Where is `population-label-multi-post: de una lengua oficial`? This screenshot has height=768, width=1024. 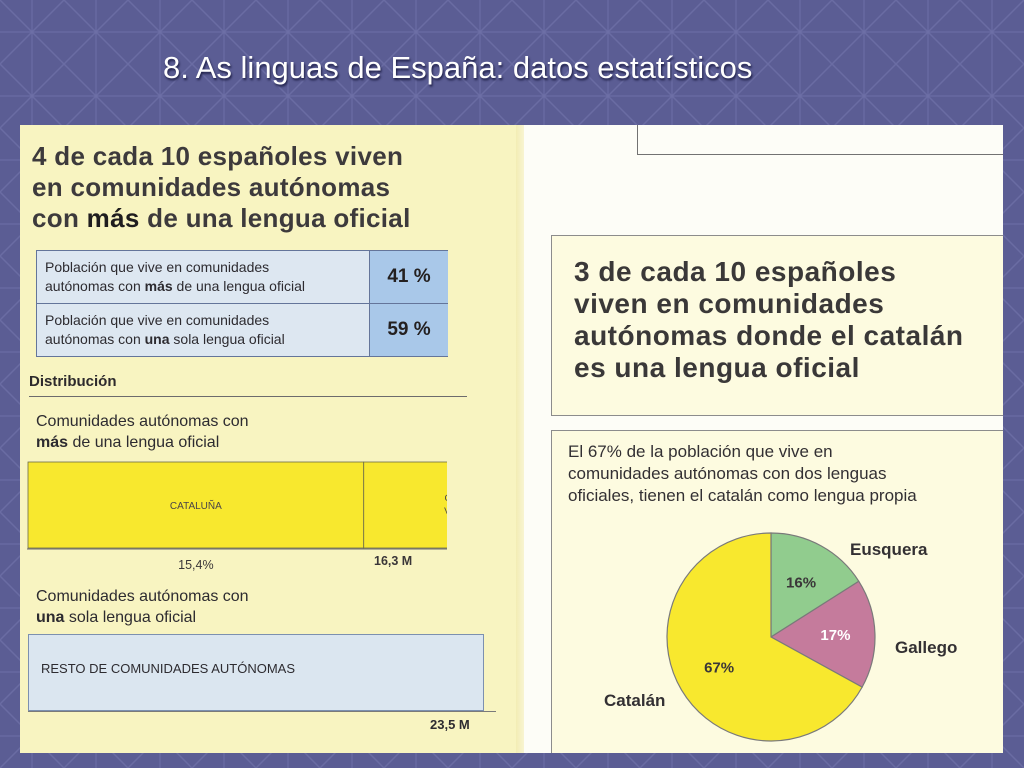
population-label-multi-post: de una lengua oficial is located at coordinates (238, 286).